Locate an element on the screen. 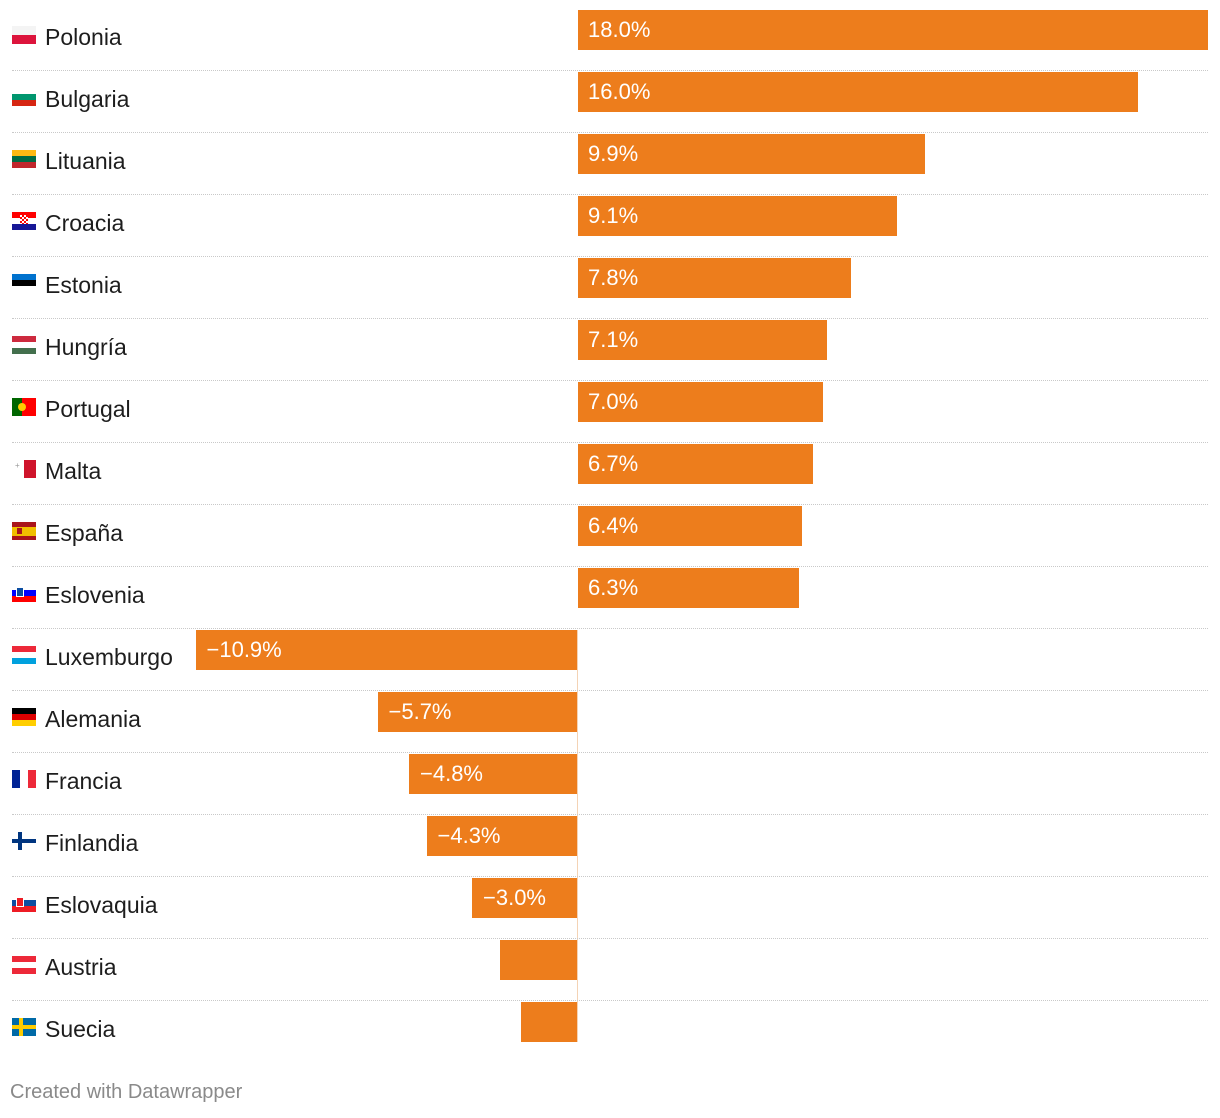 The width and height of the screenshot is (1220, 1118). value-label: 18.0% is located at coordinates (619, 29).